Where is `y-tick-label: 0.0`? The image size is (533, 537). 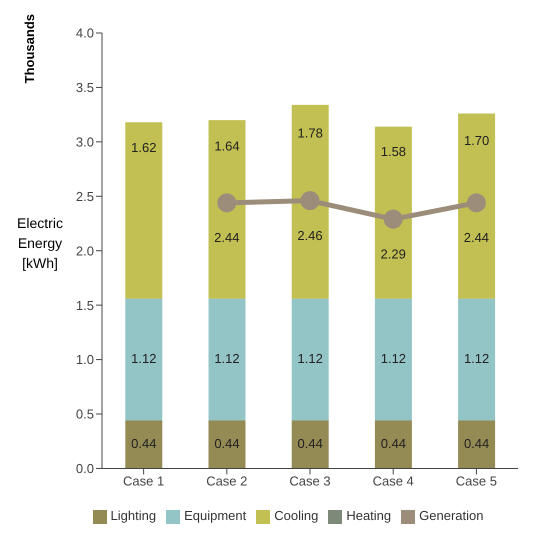 y-tick-label: 0.0 is located at coordinates (85, 468).